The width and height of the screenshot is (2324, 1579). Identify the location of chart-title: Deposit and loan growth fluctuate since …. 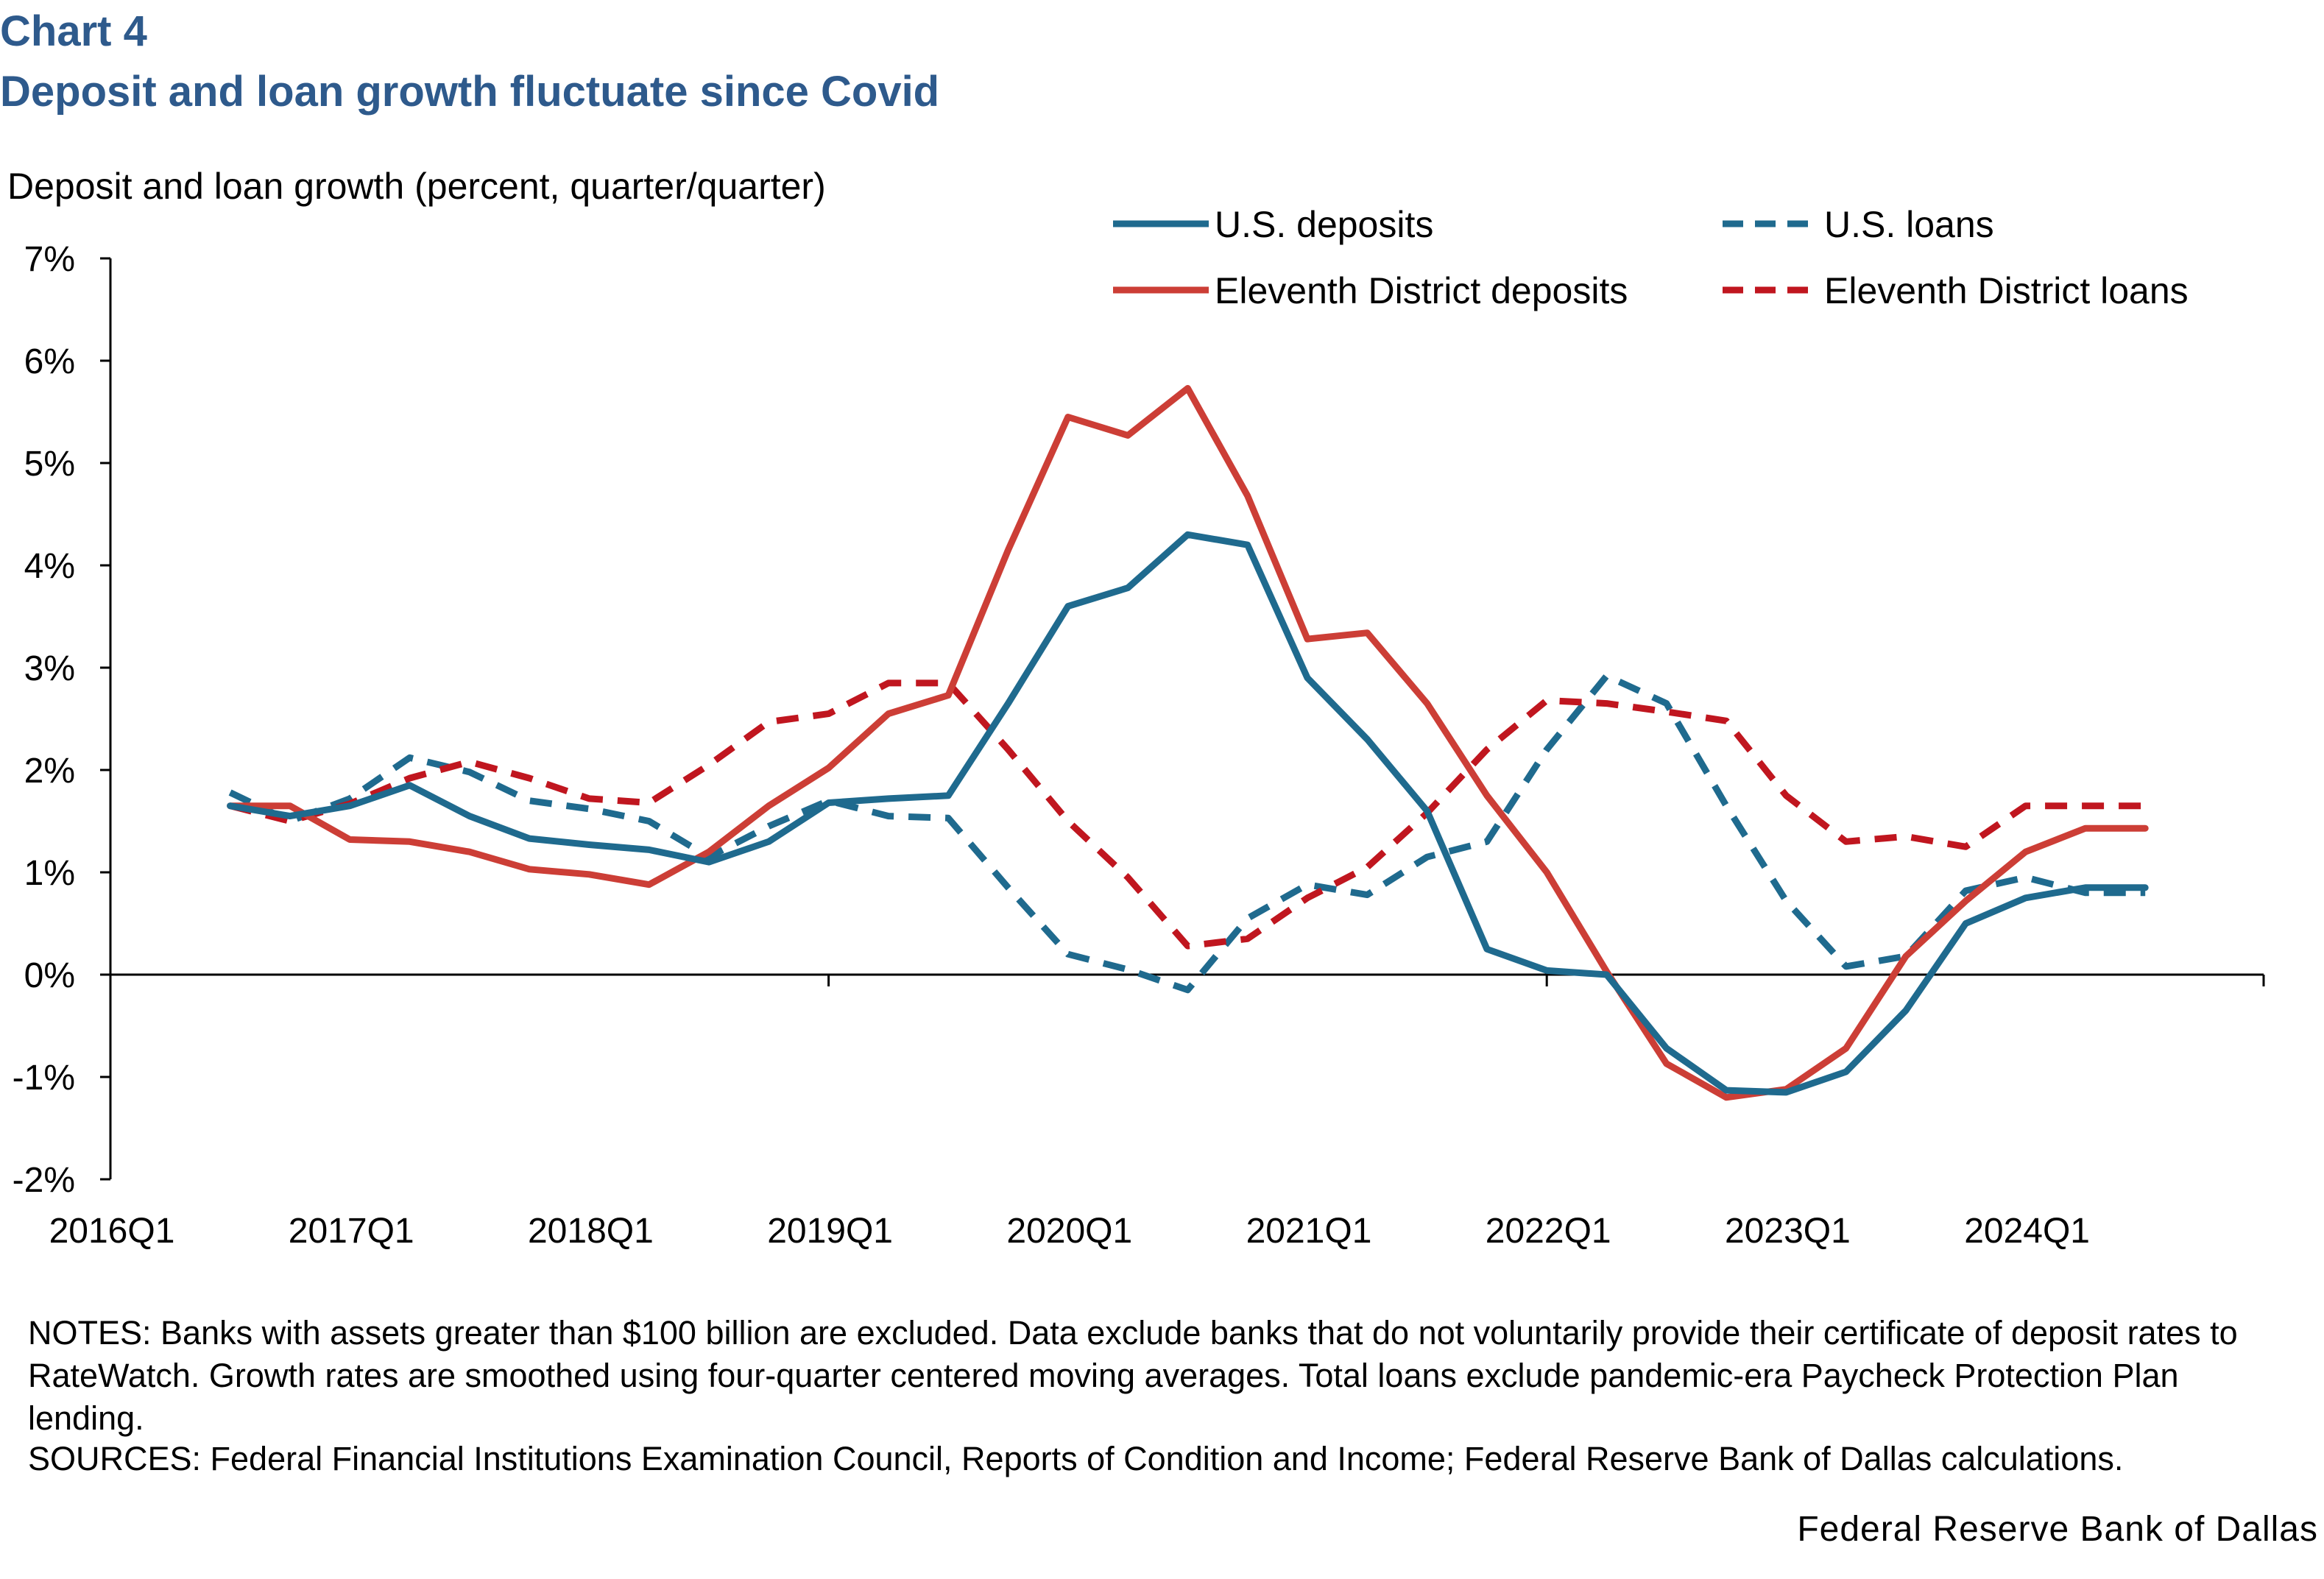
(470, 92).